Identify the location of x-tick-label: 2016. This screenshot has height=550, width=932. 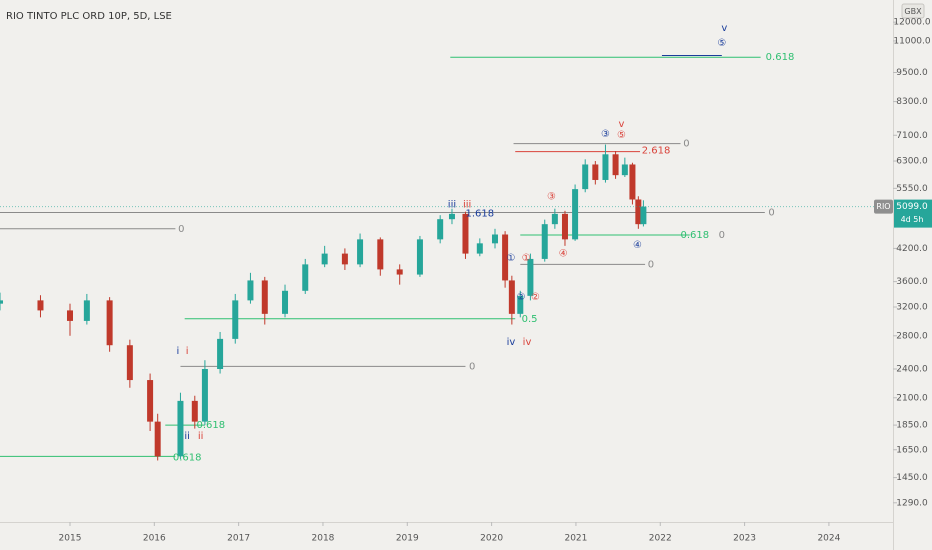
(154, 539).